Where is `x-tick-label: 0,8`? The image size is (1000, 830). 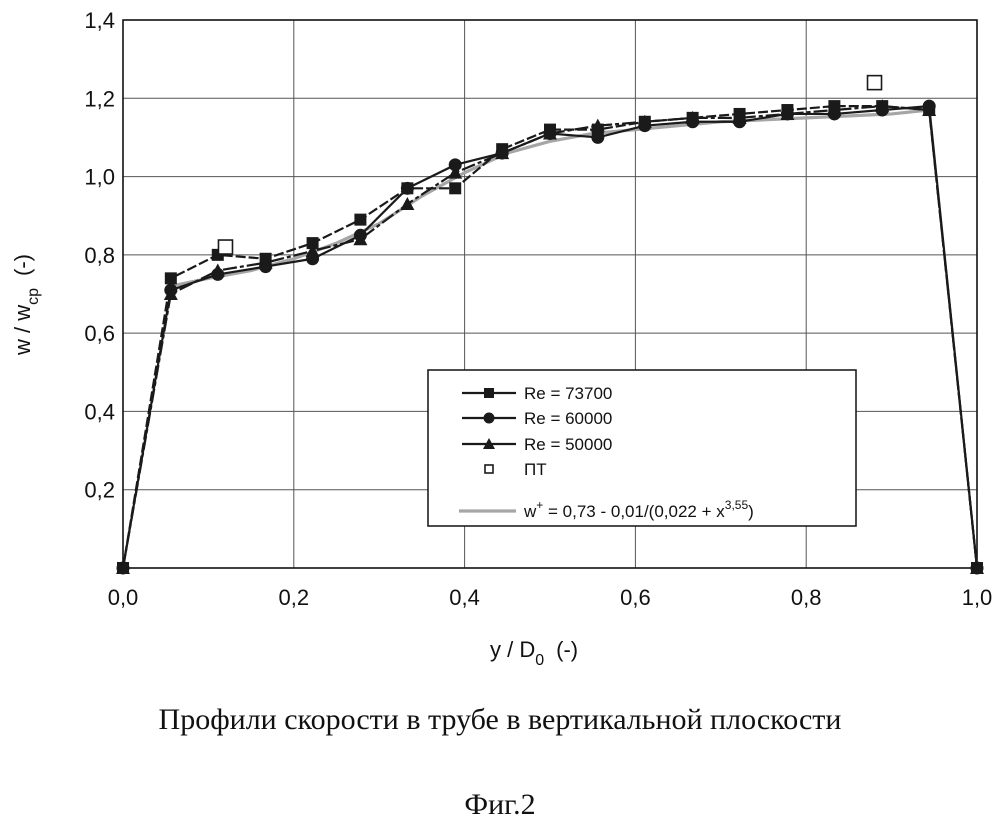 x-tick-label: 0,8 is located at coordinates (806, 597).